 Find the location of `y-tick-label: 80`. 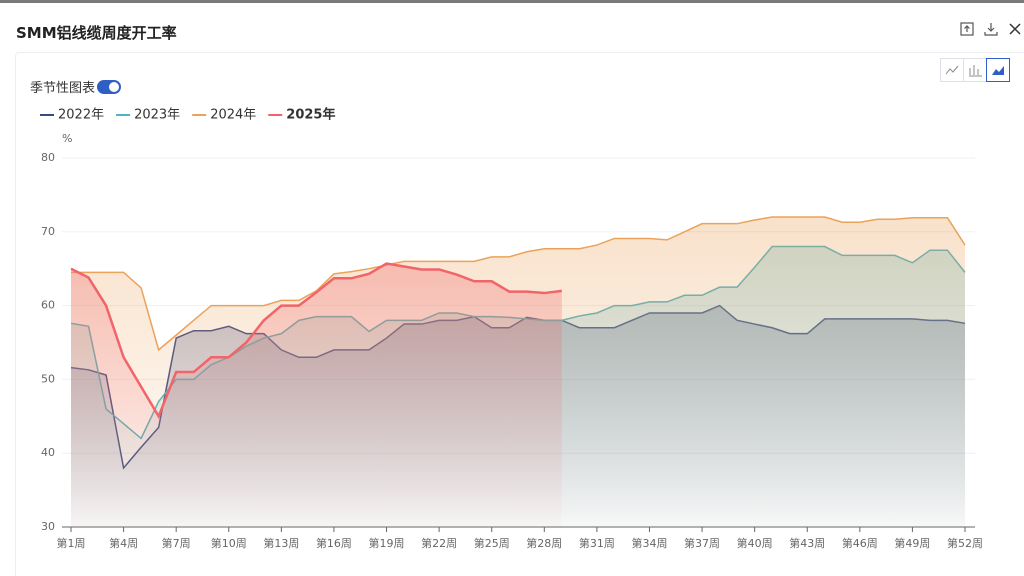

y-tick-label: 80 is located at coordinates (48, 157).